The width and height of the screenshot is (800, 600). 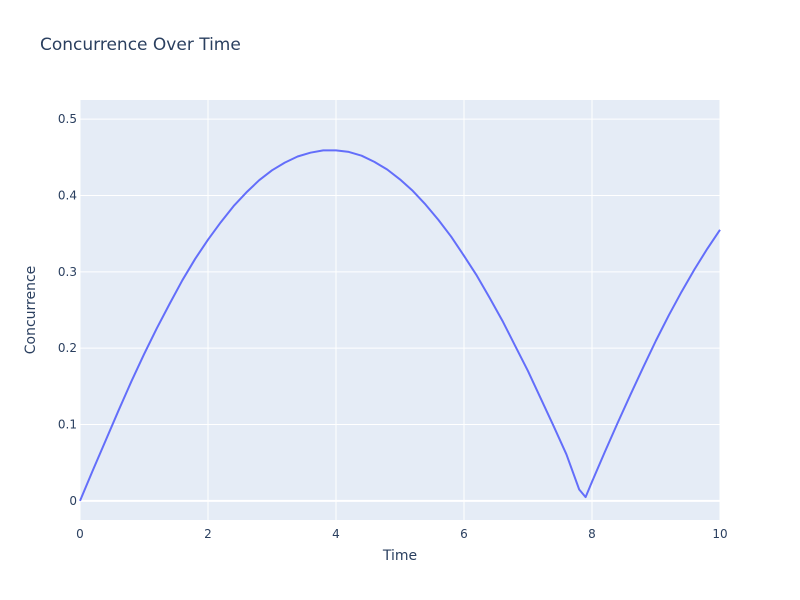 I want to click on x-axis-label: Time, so click(x=399, y=556).